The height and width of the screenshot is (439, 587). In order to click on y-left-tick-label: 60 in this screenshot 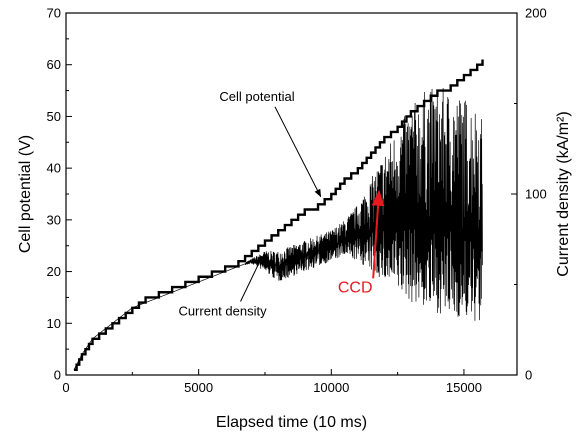, I will do `click(54, 64)`.